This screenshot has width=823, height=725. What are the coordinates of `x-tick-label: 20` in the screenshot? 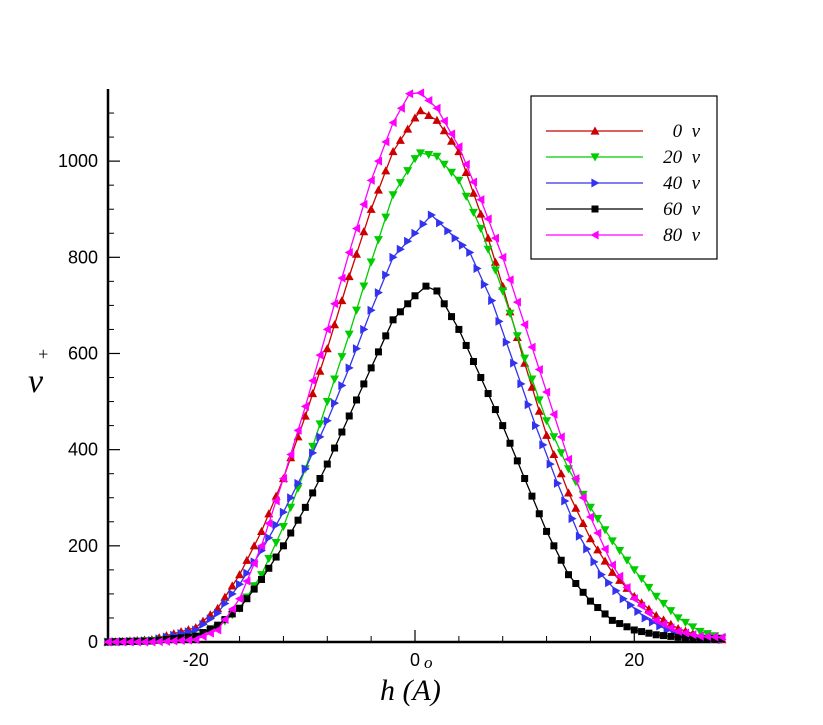 It's located at (634, 660).